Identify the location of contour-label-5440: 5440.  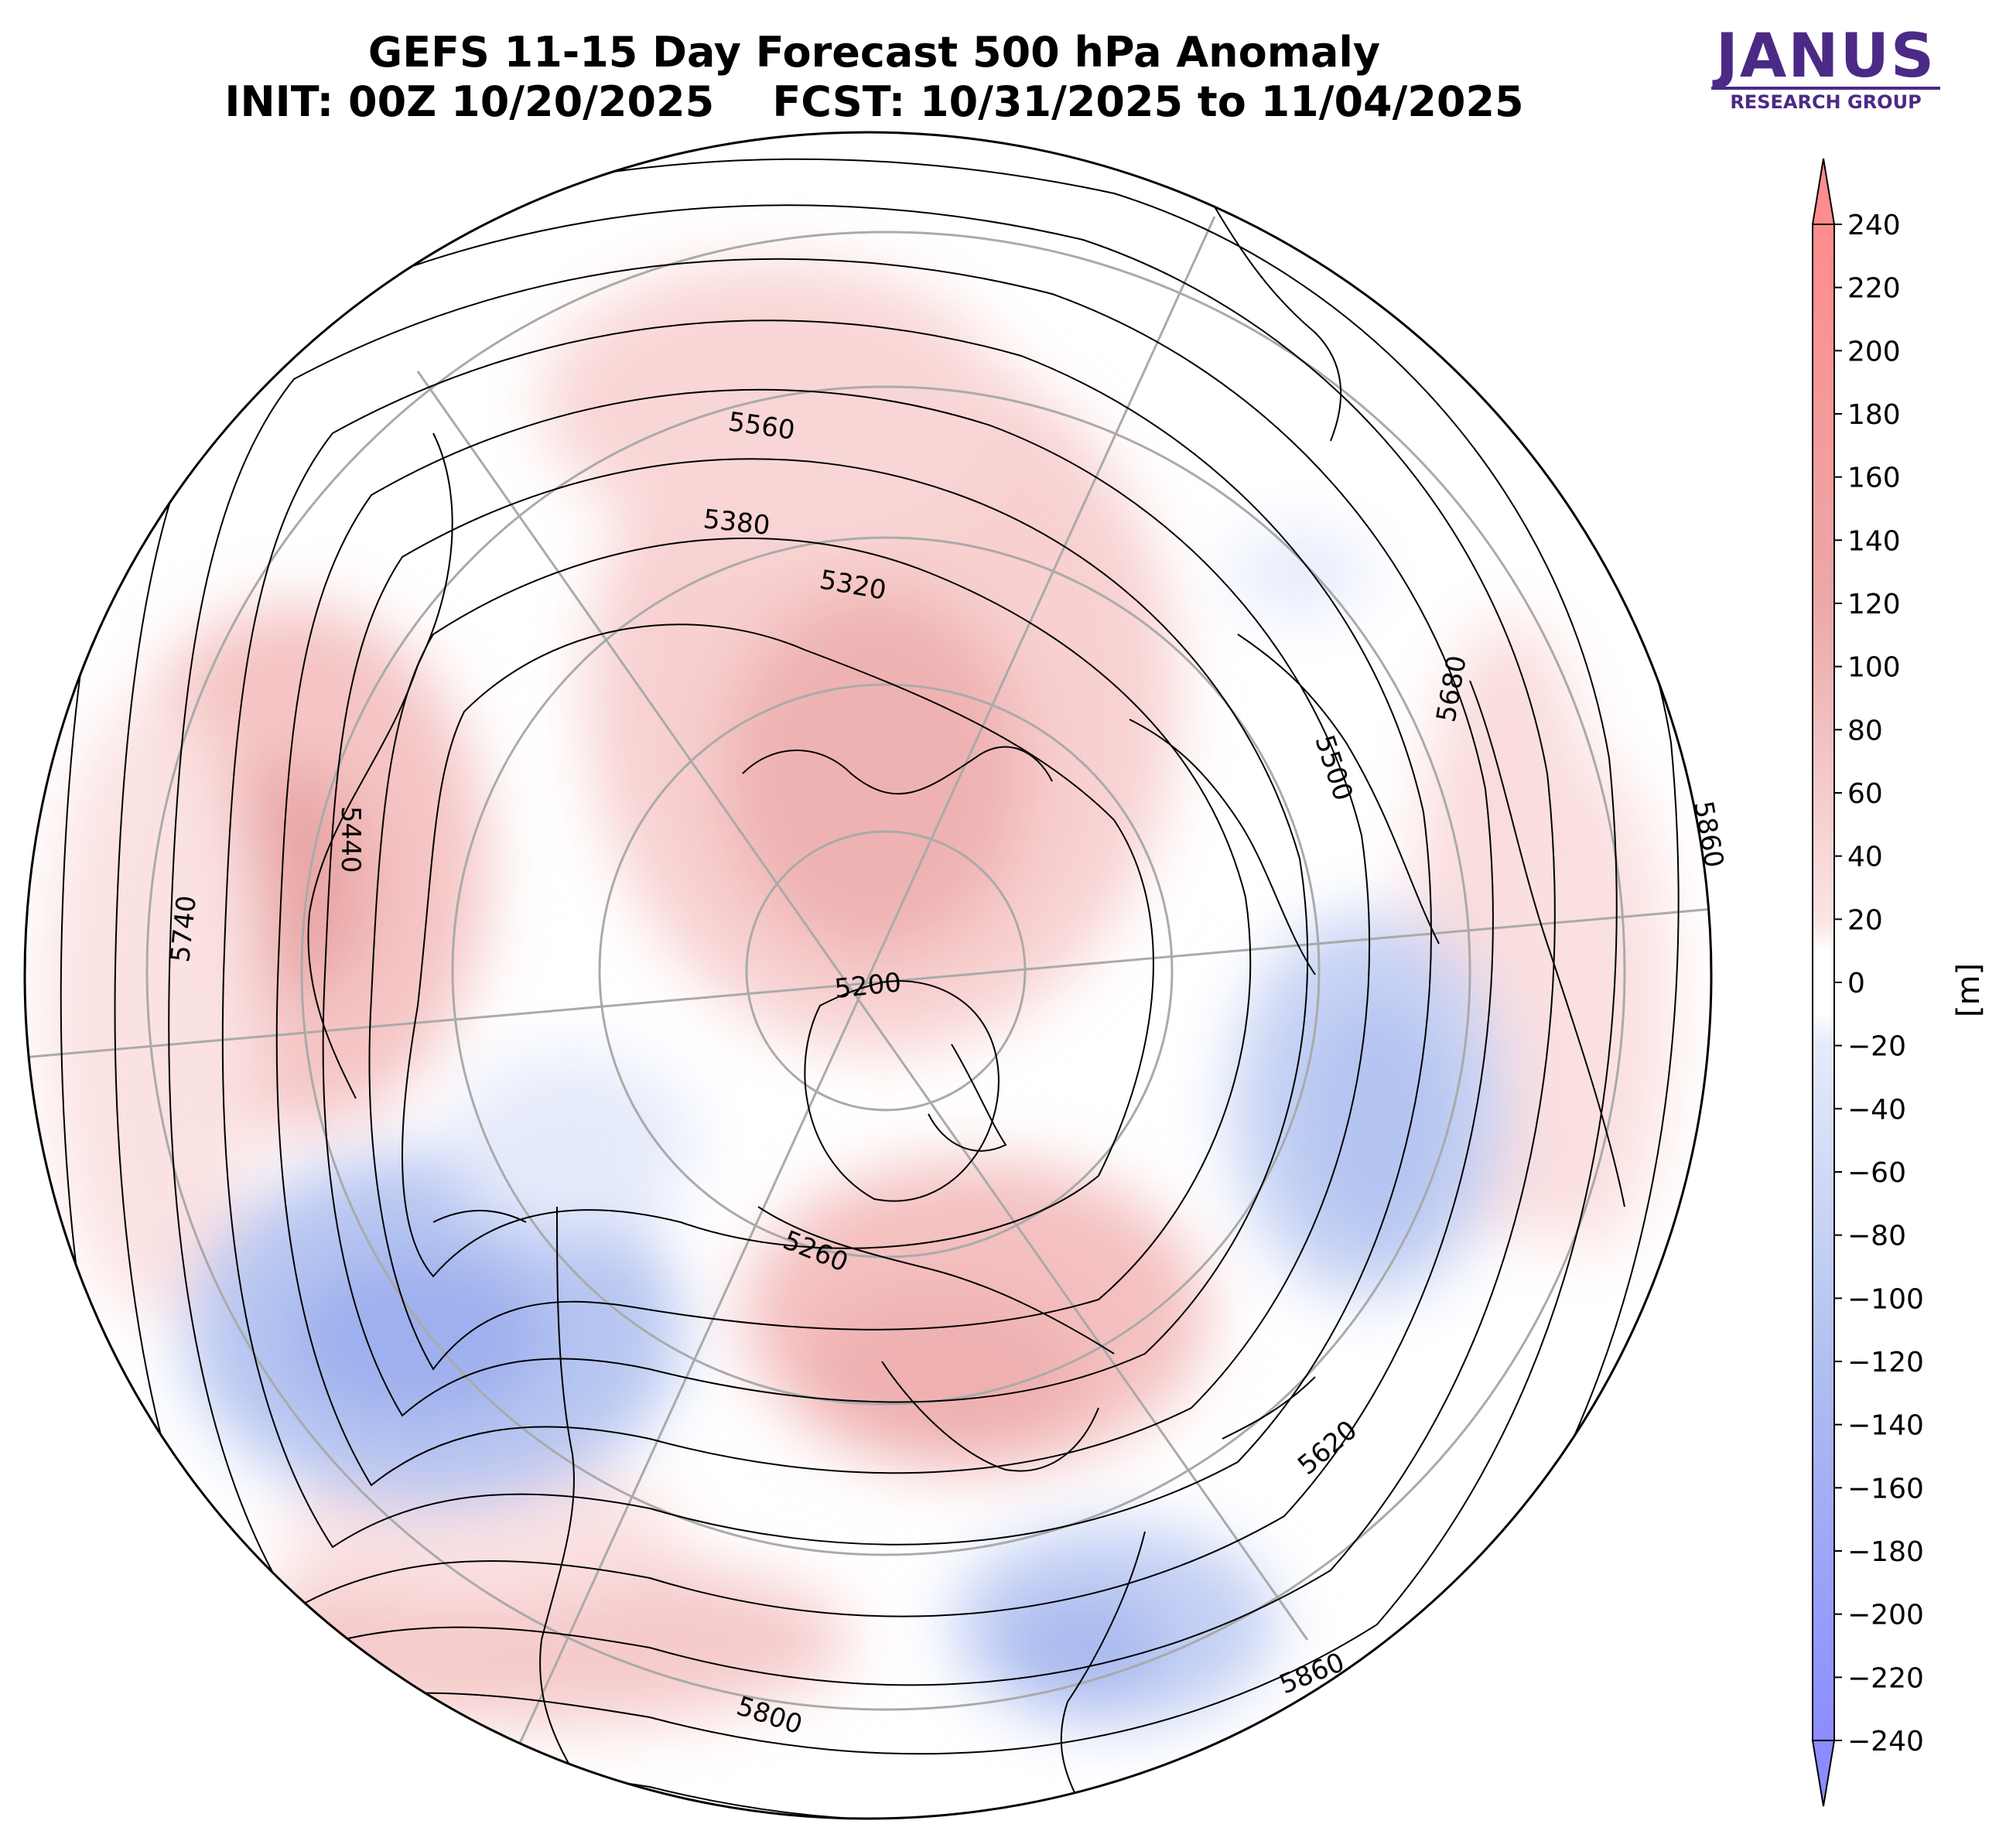
(350, 839).